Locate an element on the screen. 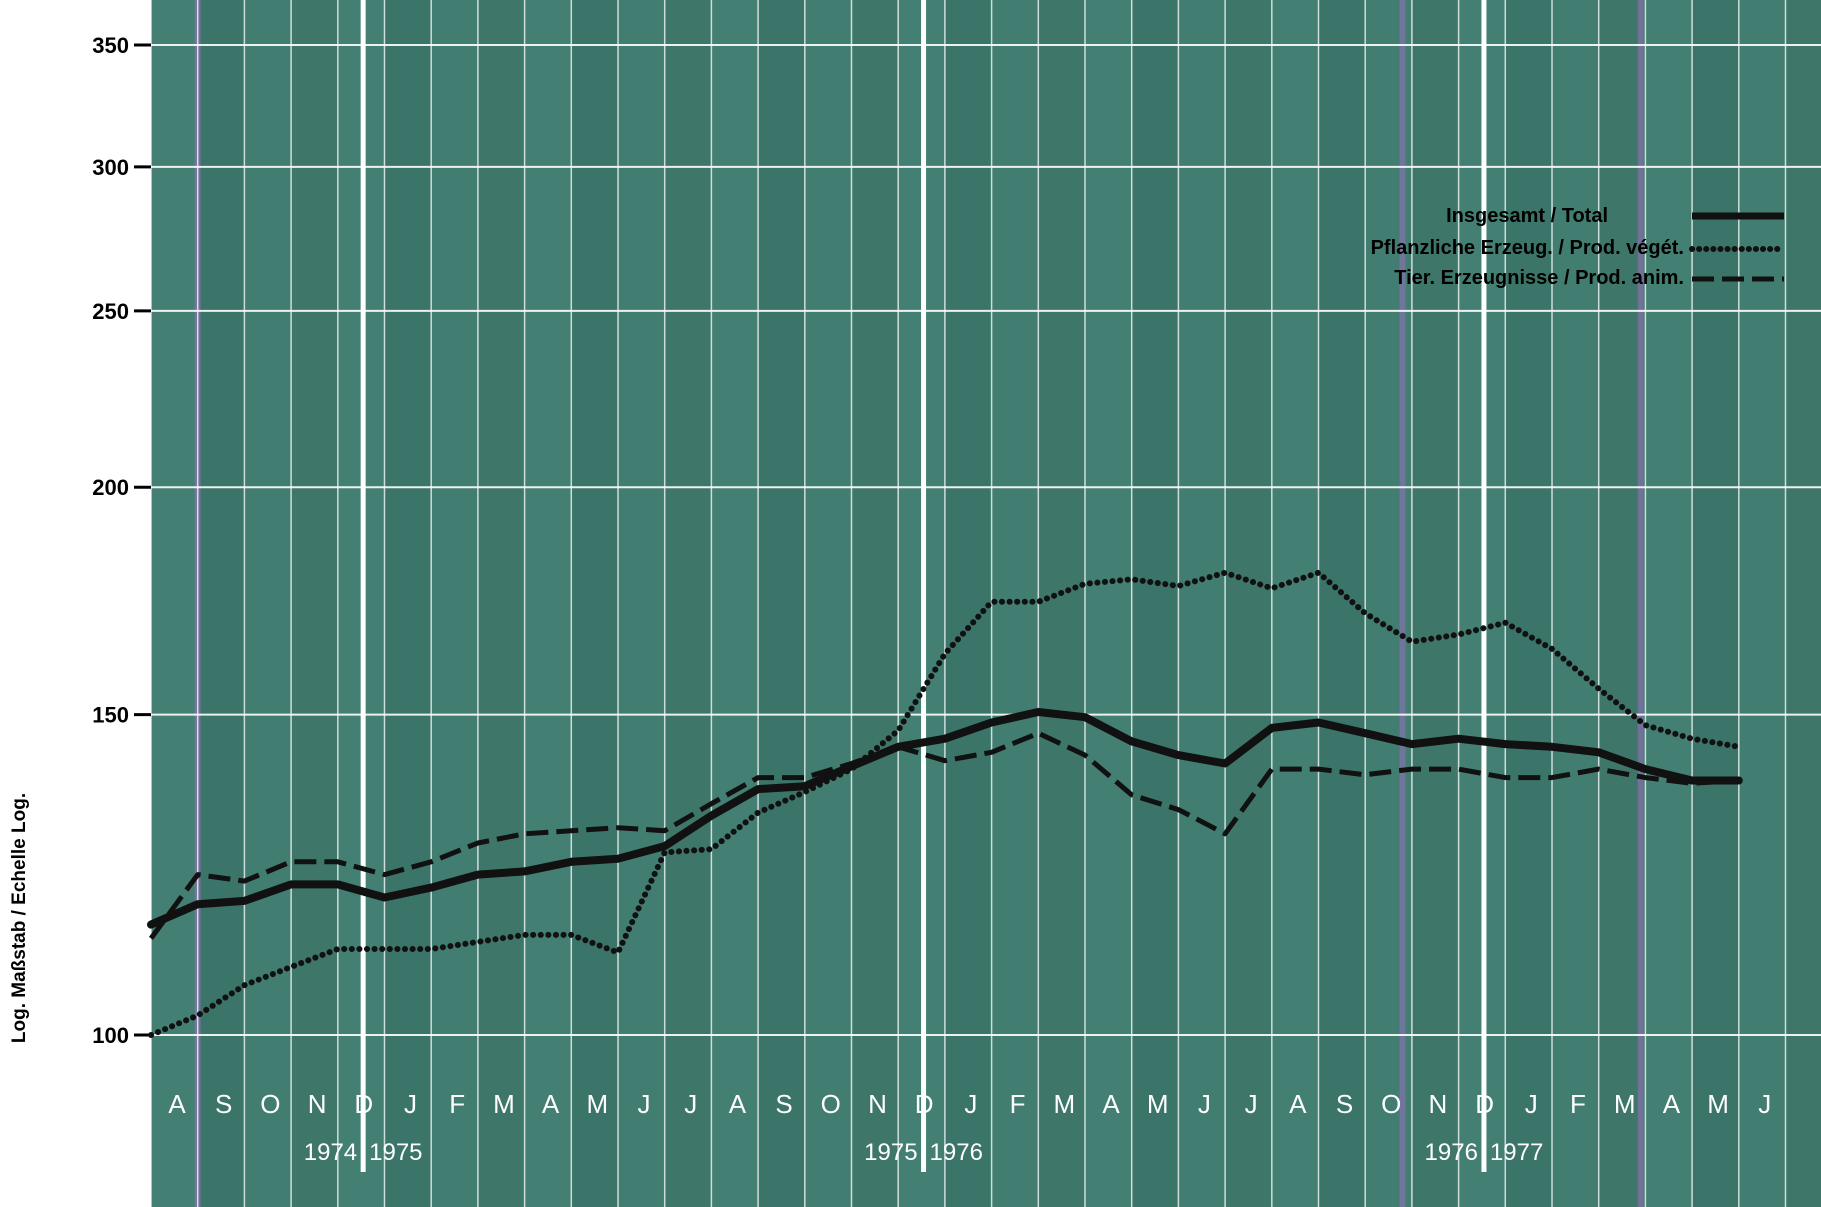  y-tick-label: 300 is located at coordinates (110, 167).